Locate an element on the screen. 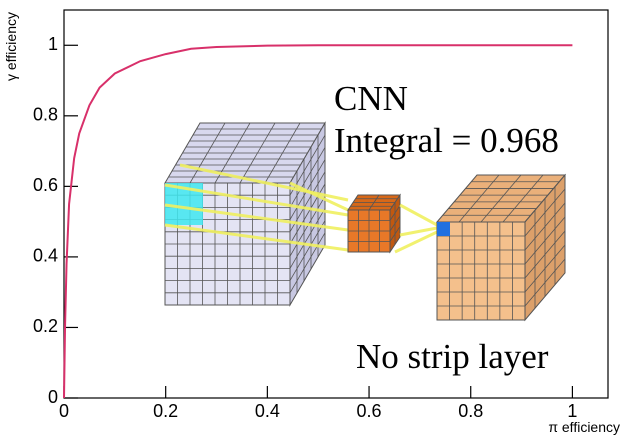 The height and width of the screenshot is (439, 623). y-tick-label: 0.2 is located at coordinates (45, 326).